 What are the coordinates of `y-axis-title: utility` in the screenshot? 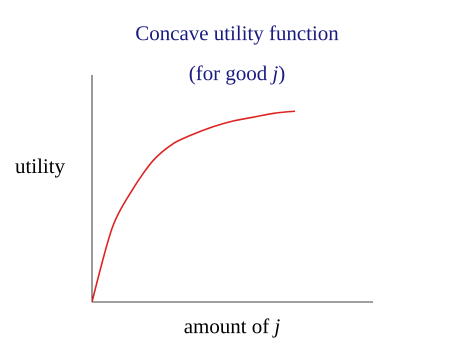 It's located at (40, 168).